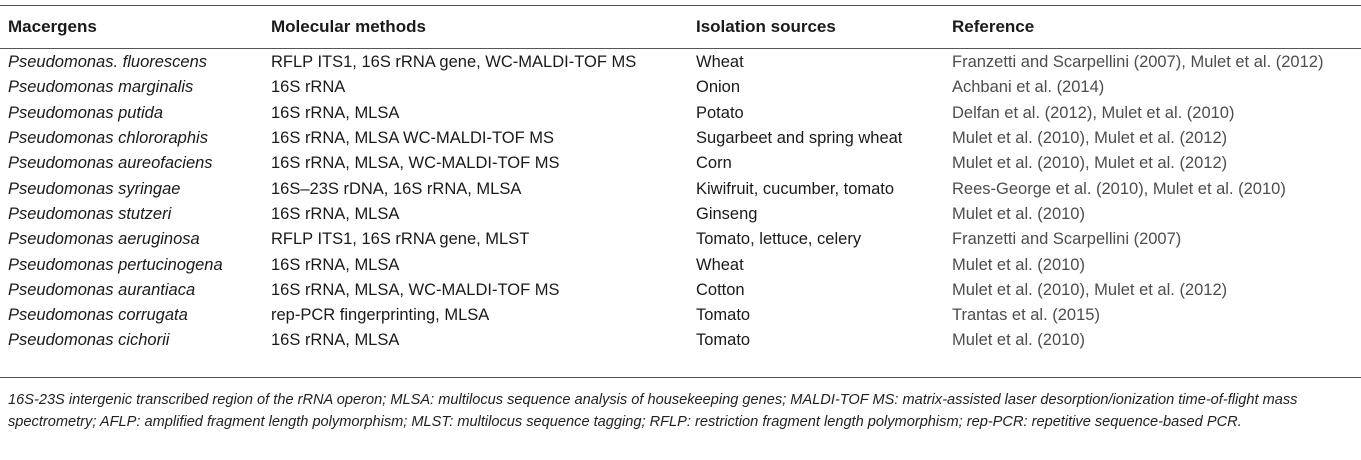 This screenshot has height=460, width=1361. Describe the element at coordinates (108, 138) in the screenshot. I see `cell-species: Pseudomonas chlororaphis` at that location.